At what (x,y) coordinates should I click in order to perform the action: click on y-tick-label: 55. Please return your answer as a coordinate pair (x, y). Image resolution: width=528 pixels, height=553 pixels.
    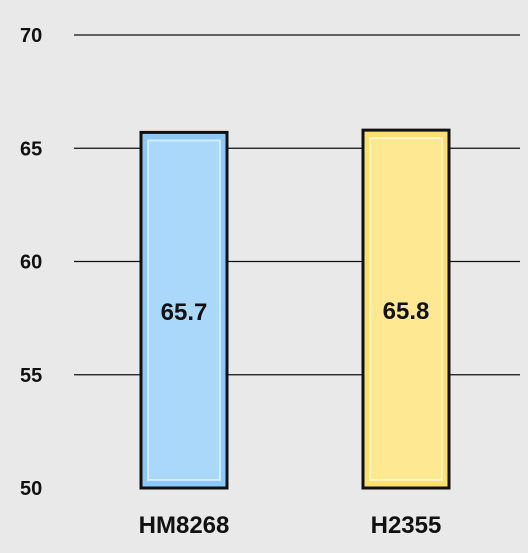
    Looking at the image, I should click on (31, 376).